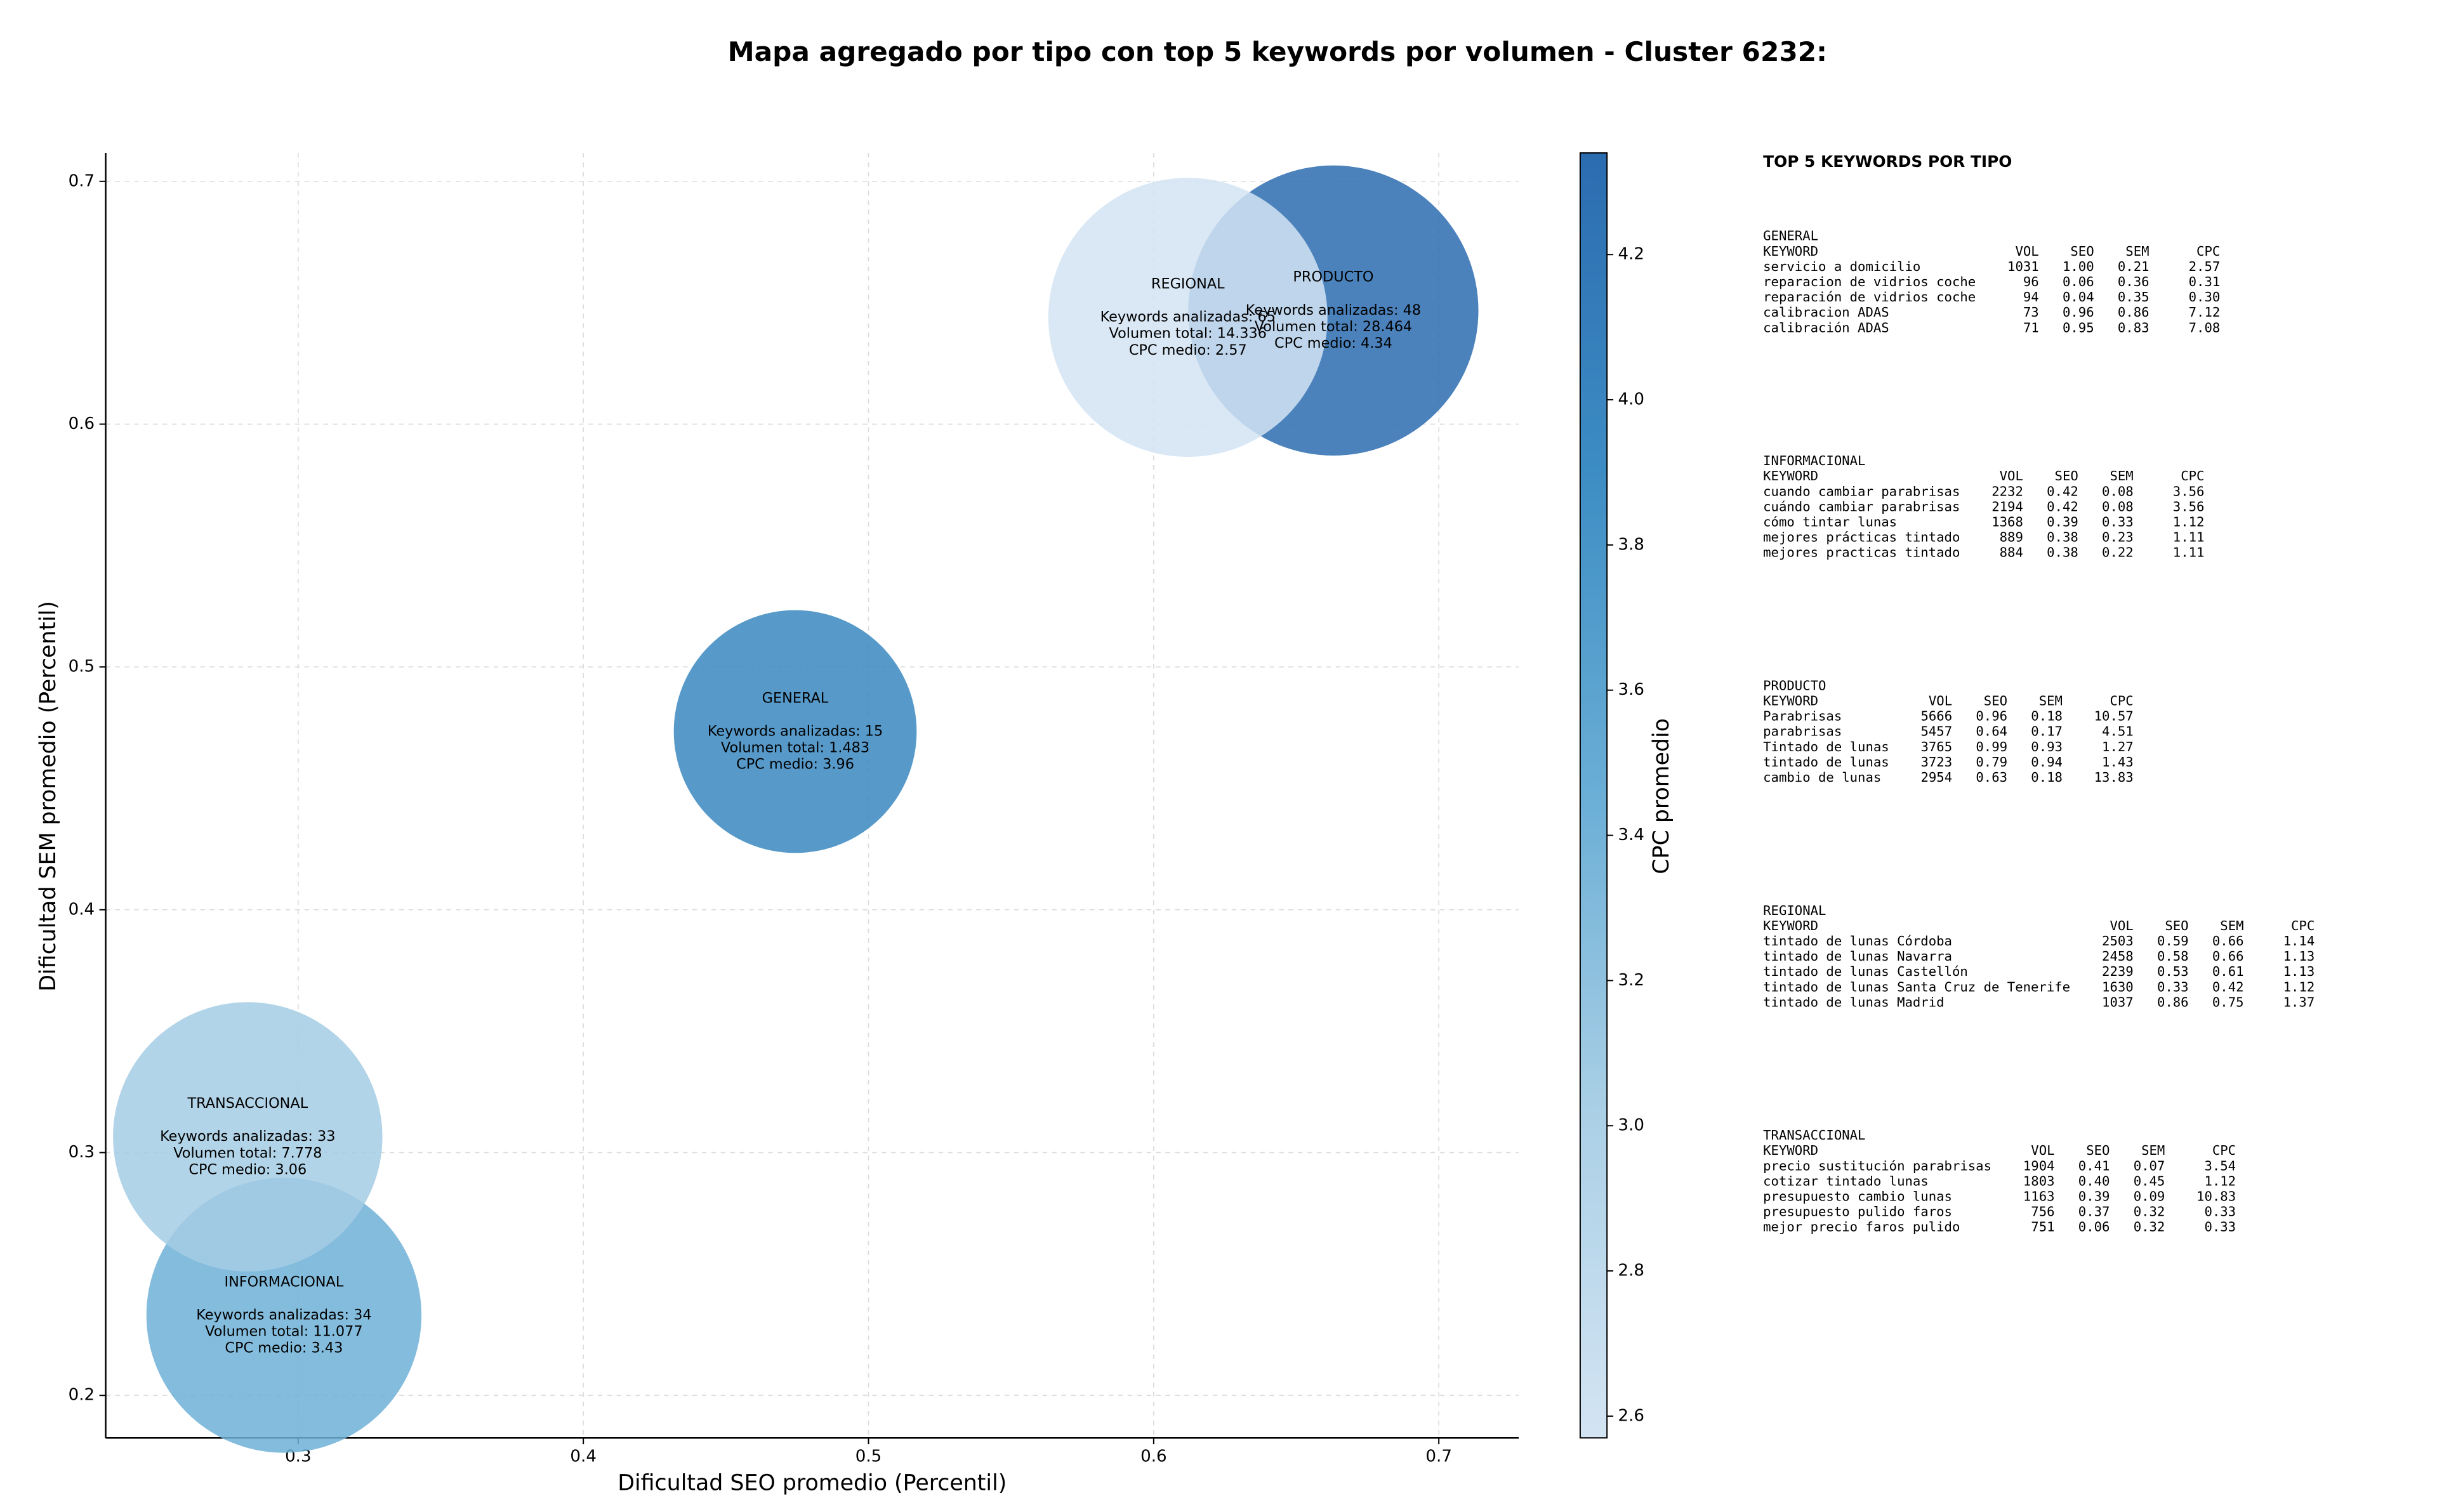 The width and height of the screenshot is (2437, 1512). What do you see at coordinates (2114, 717) in the screenshot?
I see `table-cell: 10.57` at bounding box center [2114, 717].